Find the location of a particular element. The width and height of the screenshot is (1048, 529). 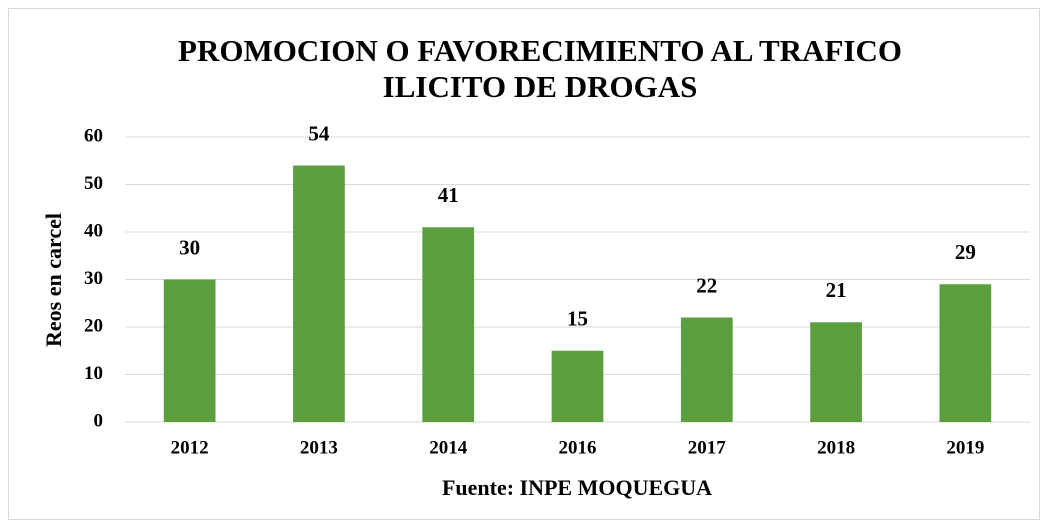

y-tick-label: 30 is located at coordinates (93, 278).